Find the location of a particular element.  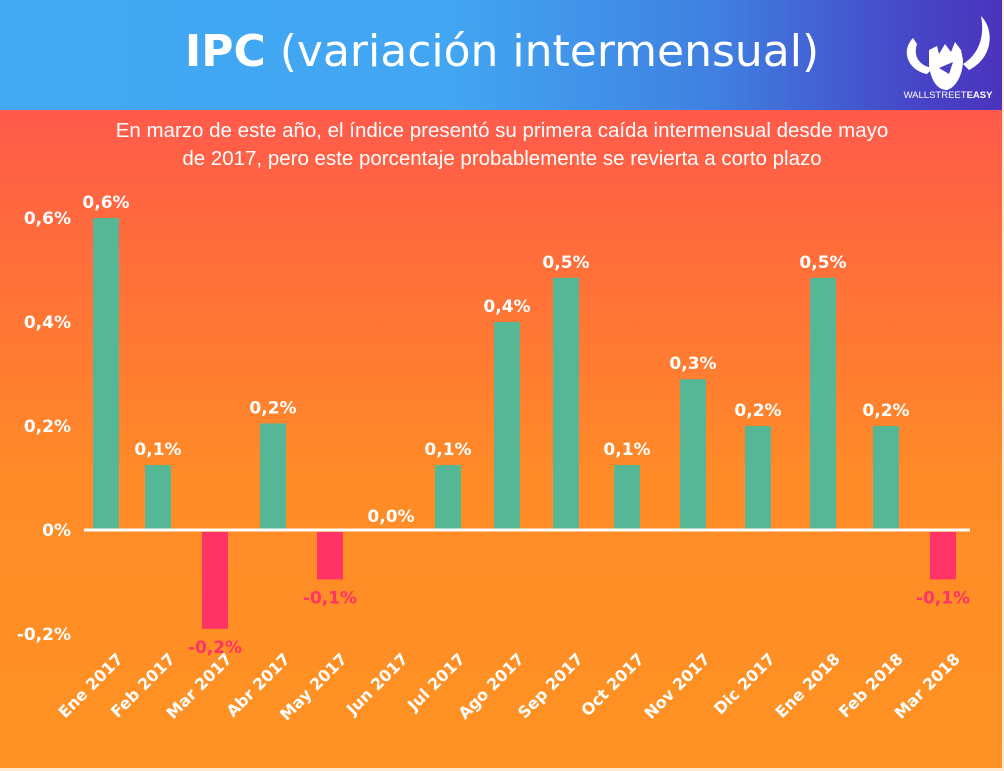

value-label: 0,4% is located at coordinates (506, 307).